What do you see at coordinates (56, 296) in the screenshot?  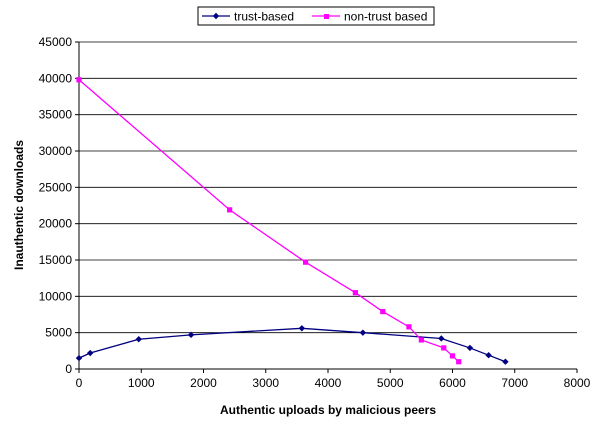 I see `y-tick-label: 10000` at bounding box center [56, 296].